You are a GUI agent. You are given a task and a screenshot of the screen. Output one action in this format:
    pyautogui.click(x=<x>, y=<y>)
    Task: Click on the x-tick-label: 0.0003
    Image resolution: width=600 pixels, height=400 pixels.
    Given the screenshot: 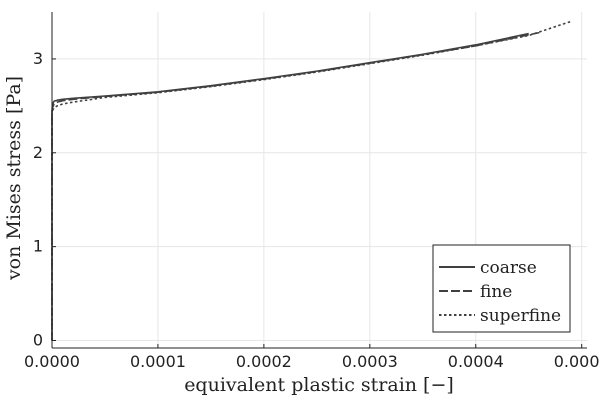 What is the action you would take?
    pyautogui.click(x=370, y=361)
    